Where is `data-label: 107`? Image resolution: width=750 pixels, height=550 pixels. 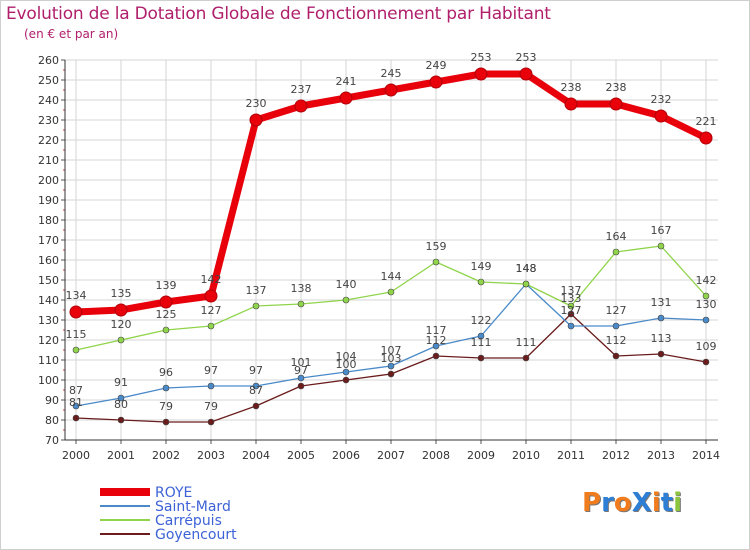 data-label: 107 is located at coordinates (391, 350).